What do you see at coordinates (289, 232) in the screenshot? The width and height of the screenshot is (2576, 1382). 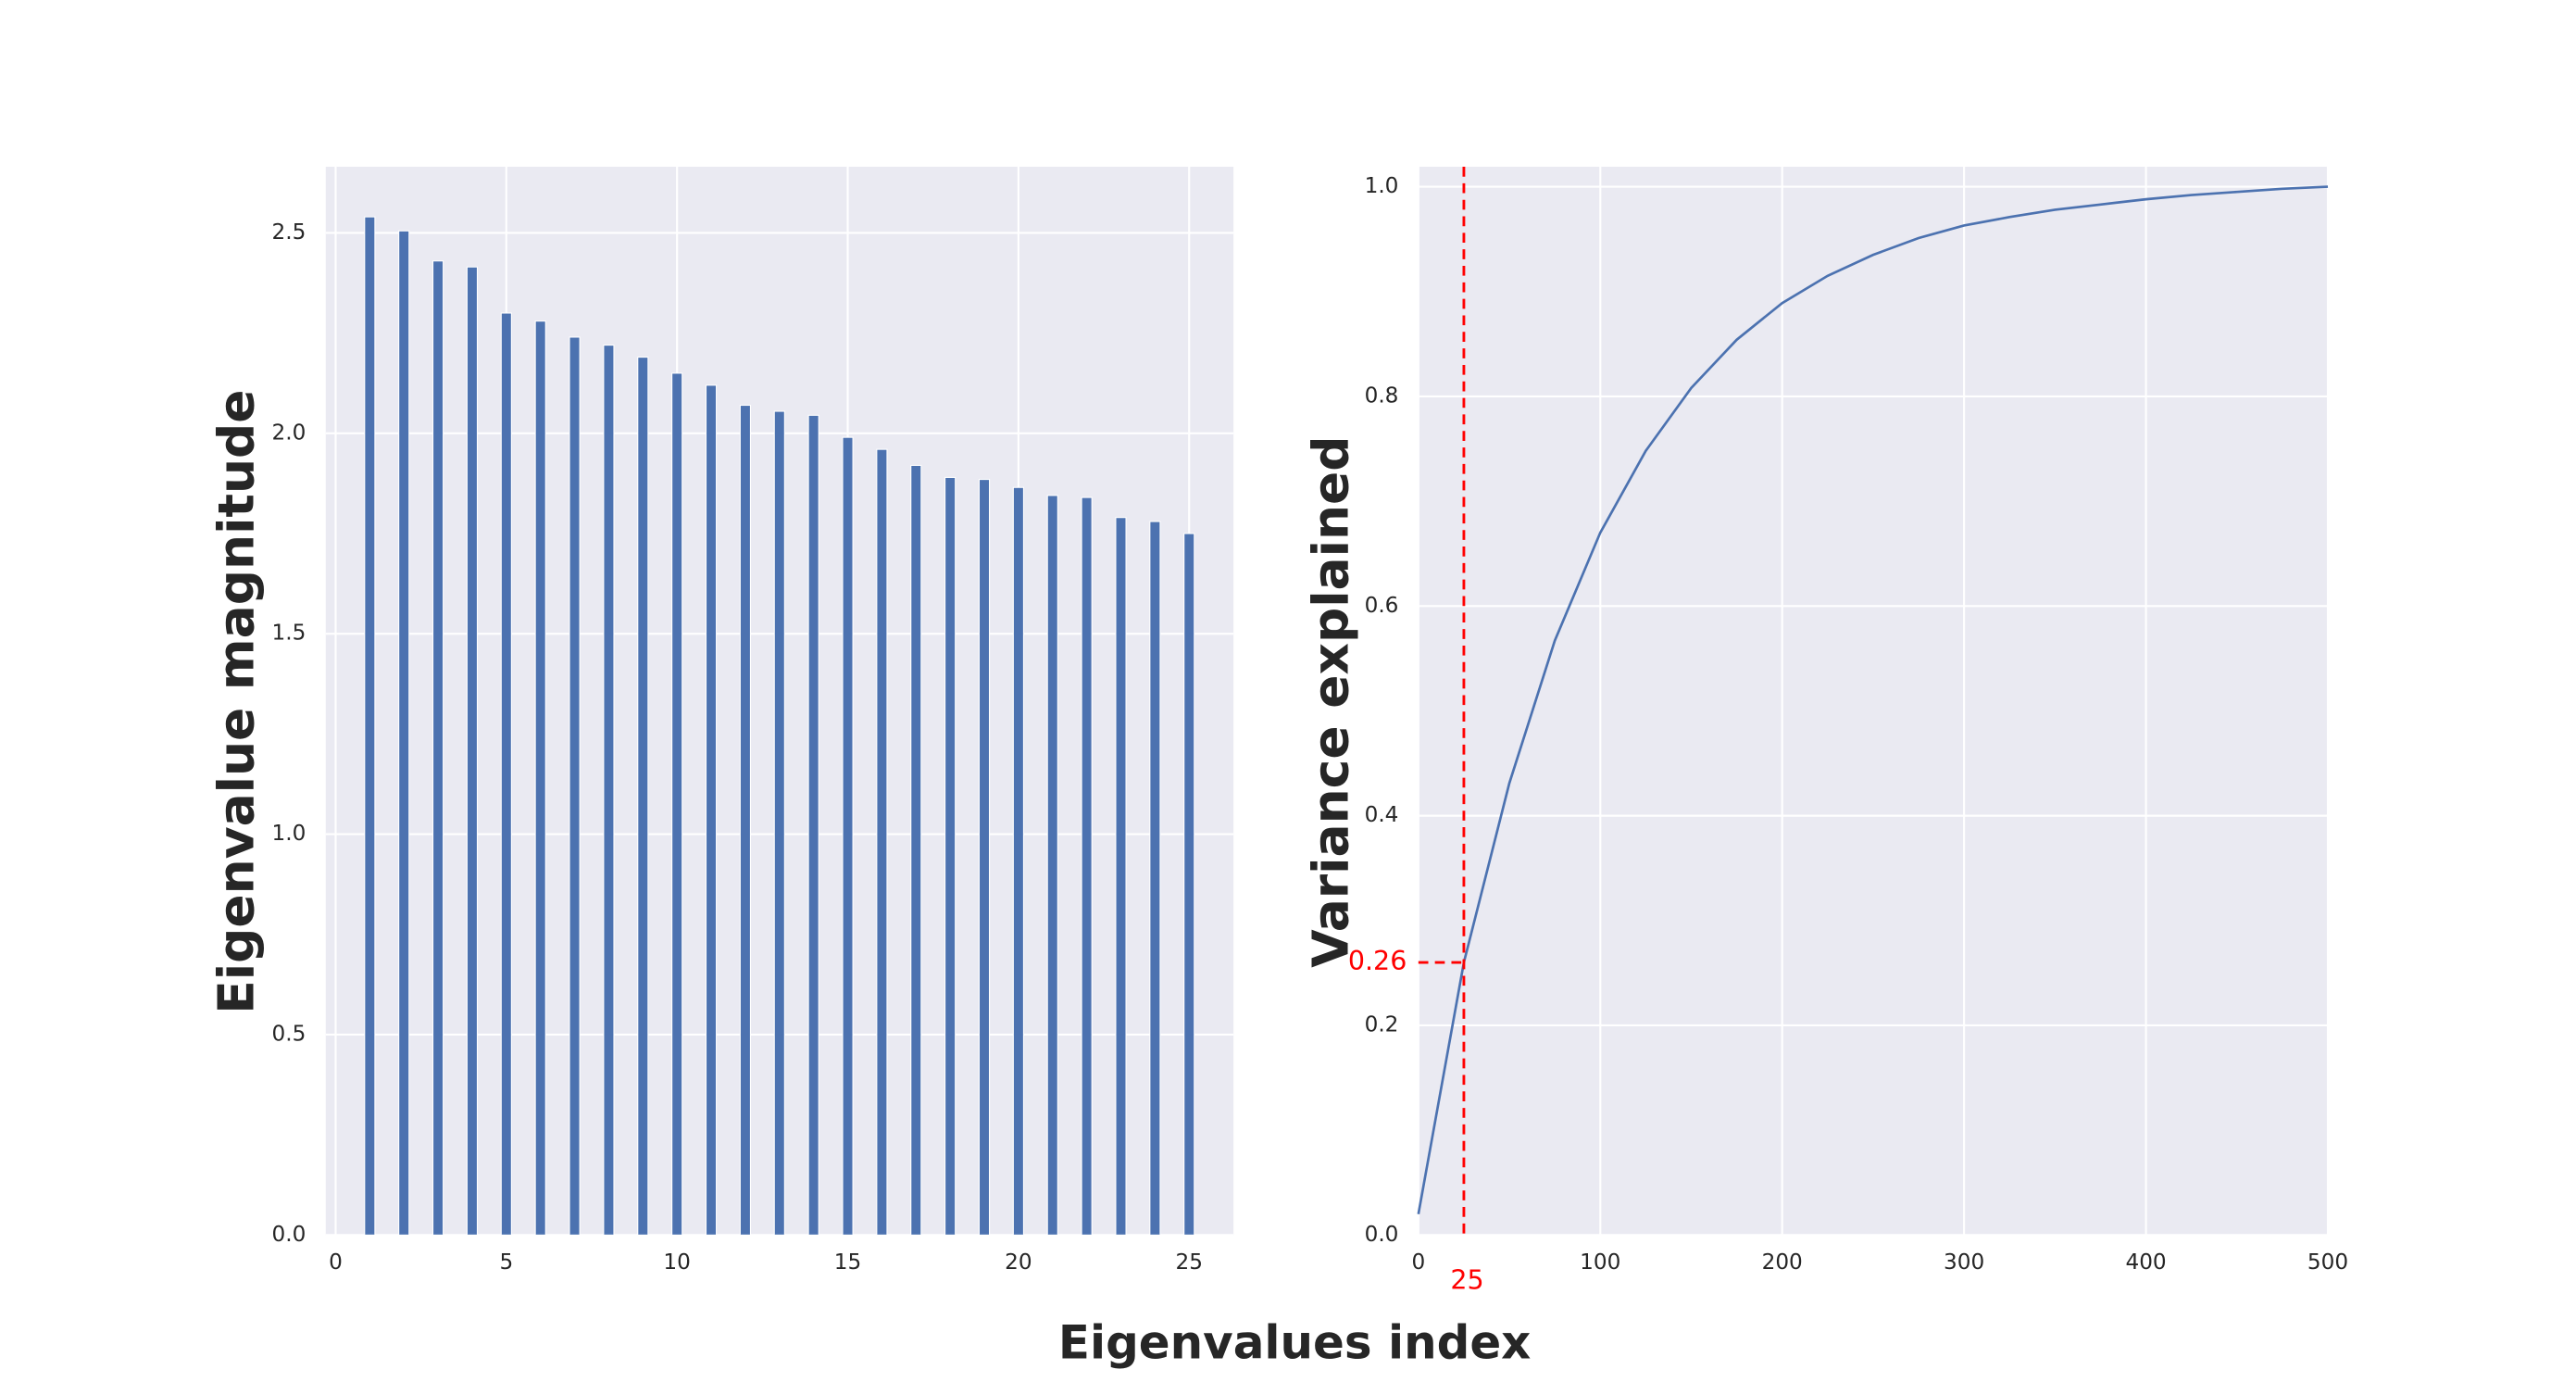 I see `y-tick-label: 2.5` at bounding box center [289, 232].